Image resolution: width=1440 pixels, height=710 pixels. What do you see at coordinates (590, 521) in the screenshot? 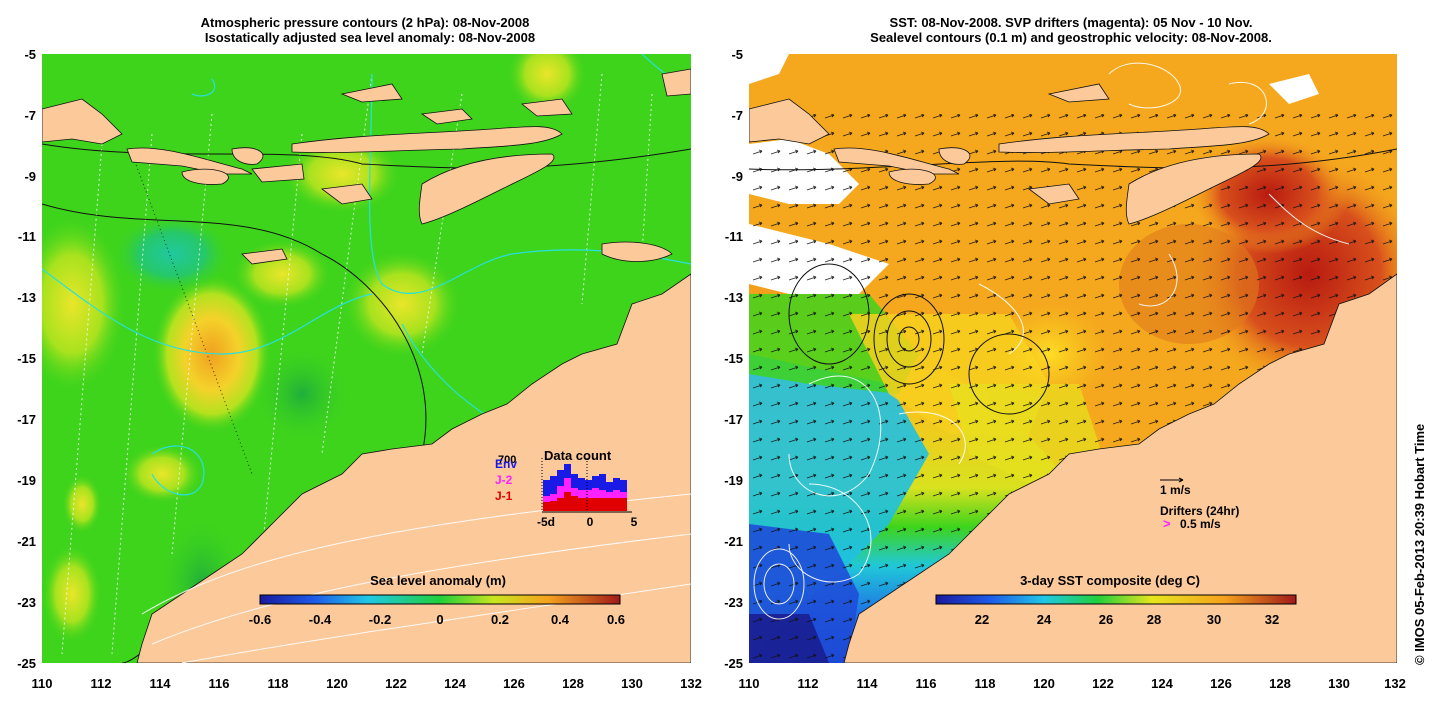
I see `inset-xtick: 0` at bounding box center [590, 521].